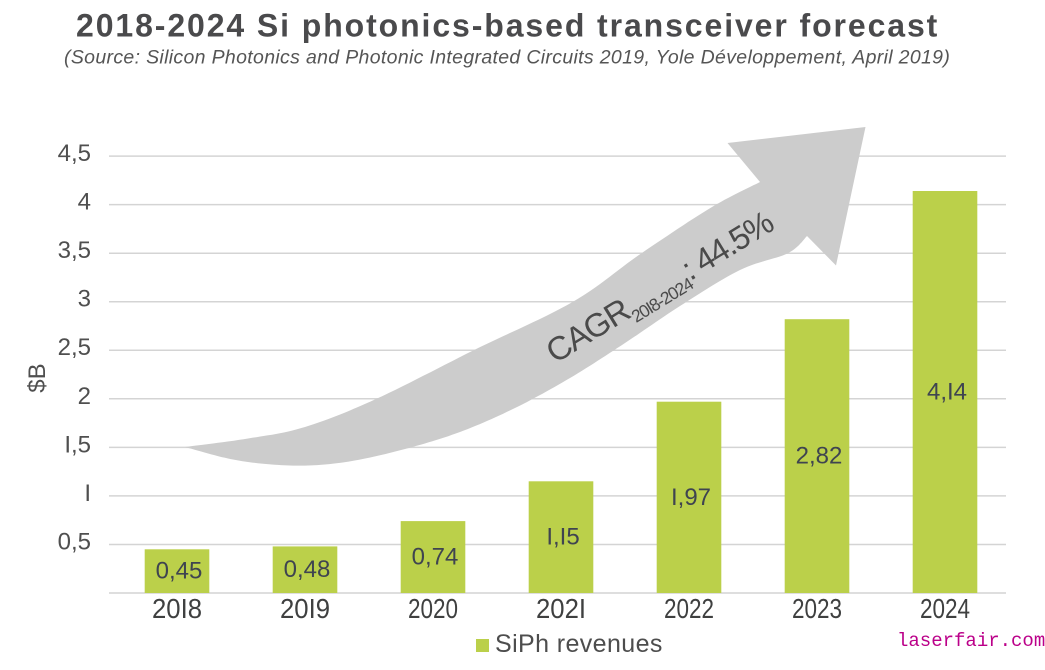  What do you see at coordinates (660, 288) in the screenshot?
I see `svg-text: CAGR20I8-2024: 44.5%` at bounding box center [660, 288].